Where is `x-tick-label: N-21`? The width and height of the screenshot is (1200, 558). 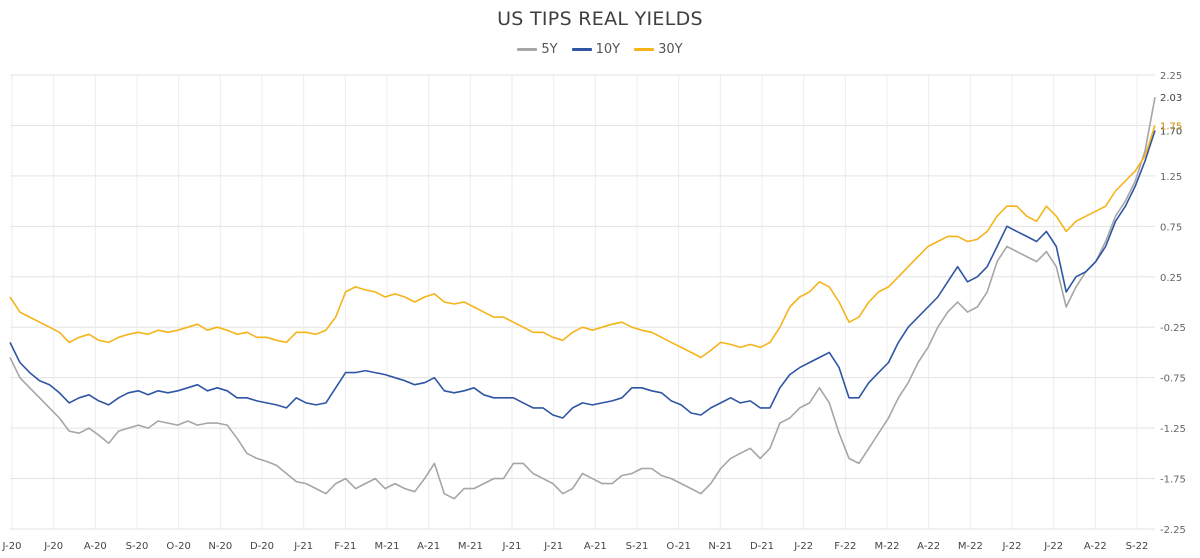
x-tick-label: N-21 is located at coordinates (720, 546).